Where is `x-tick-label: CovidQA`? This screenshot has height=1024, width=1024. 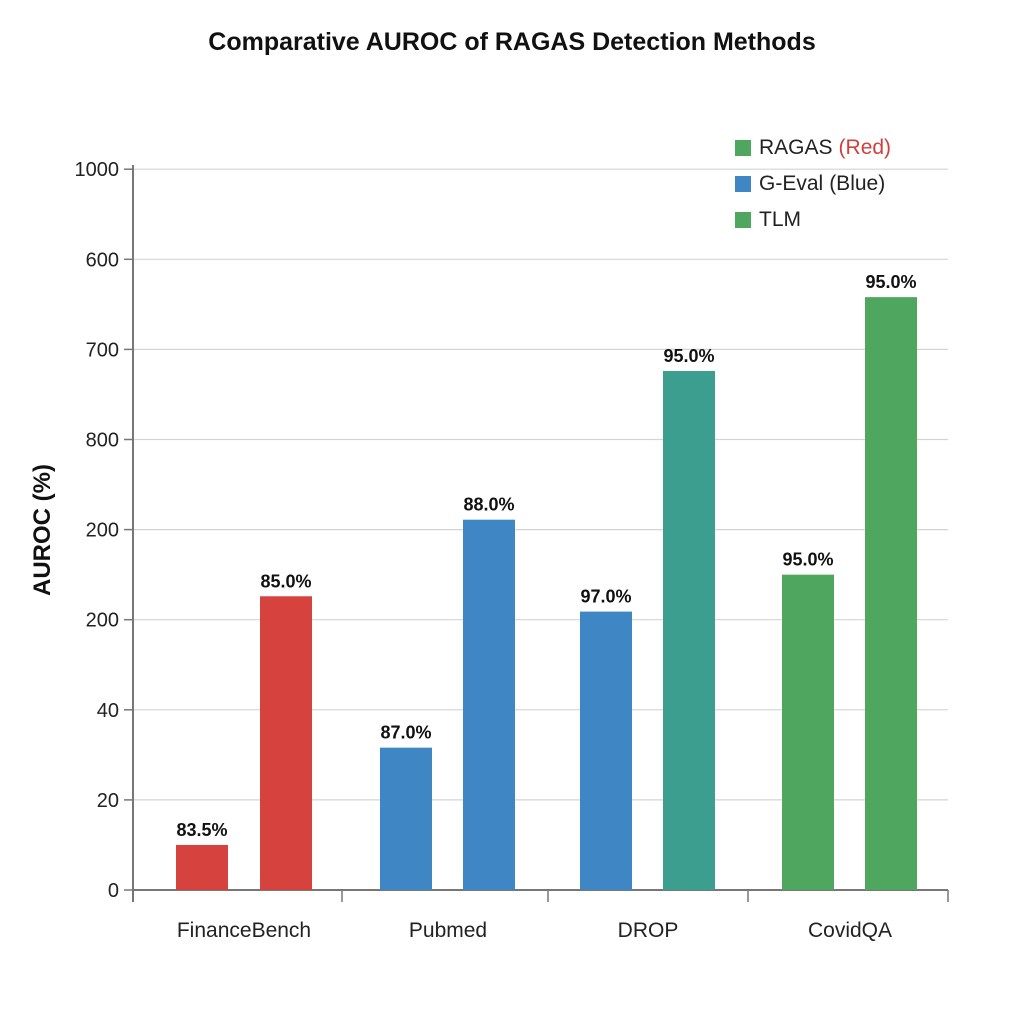
x-tick-label: CovidQA is located at coordinates (850, 930).